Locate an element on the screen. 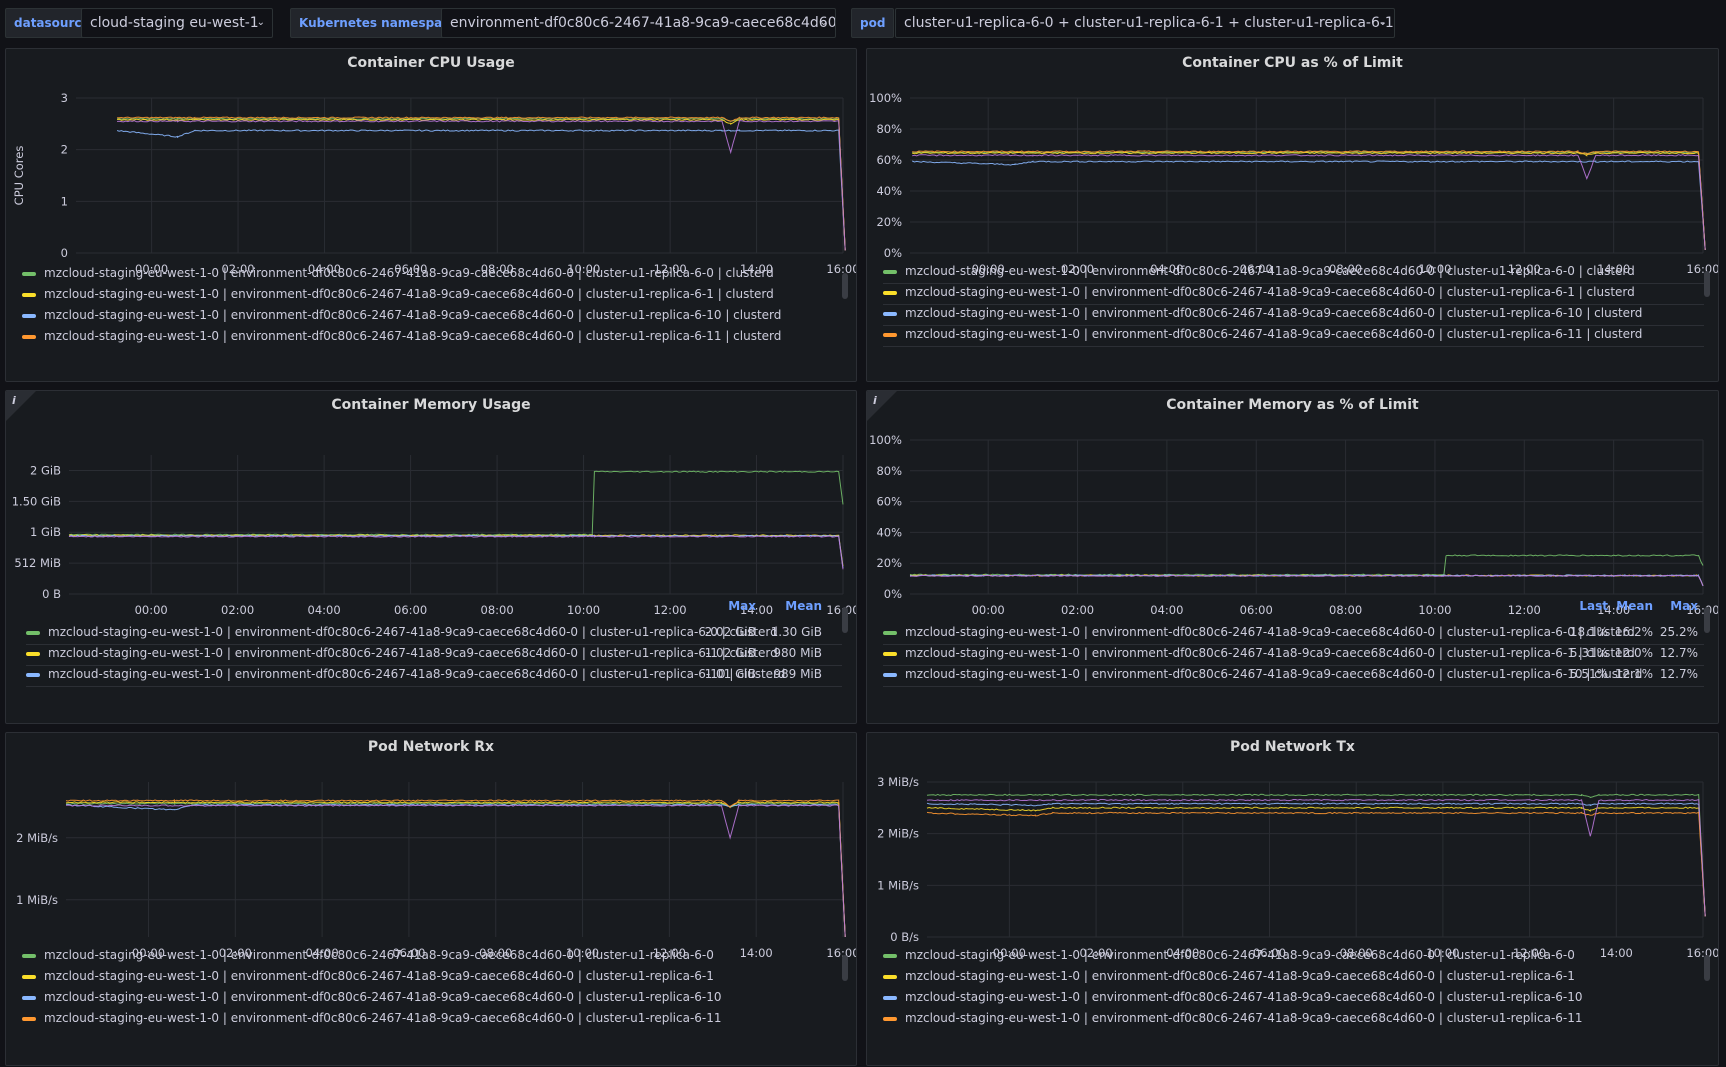  x-tick-label: 00:00 is located at coordinates (1009, 953).